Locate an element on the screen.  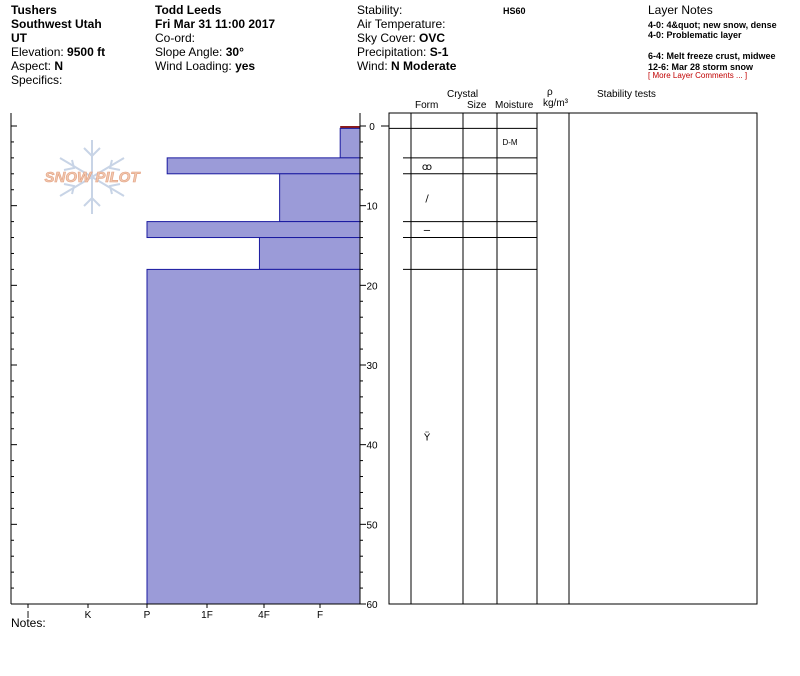
layer-note: 12-6: Mar 28 storm snow is located at coordinates (701, 67).